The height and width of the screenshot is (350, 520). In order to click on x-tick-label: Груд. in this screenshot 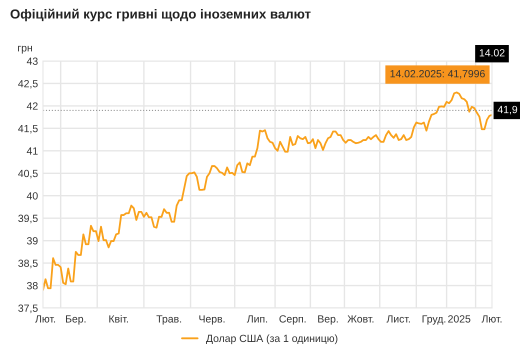, I will do `click(434, 320)`.